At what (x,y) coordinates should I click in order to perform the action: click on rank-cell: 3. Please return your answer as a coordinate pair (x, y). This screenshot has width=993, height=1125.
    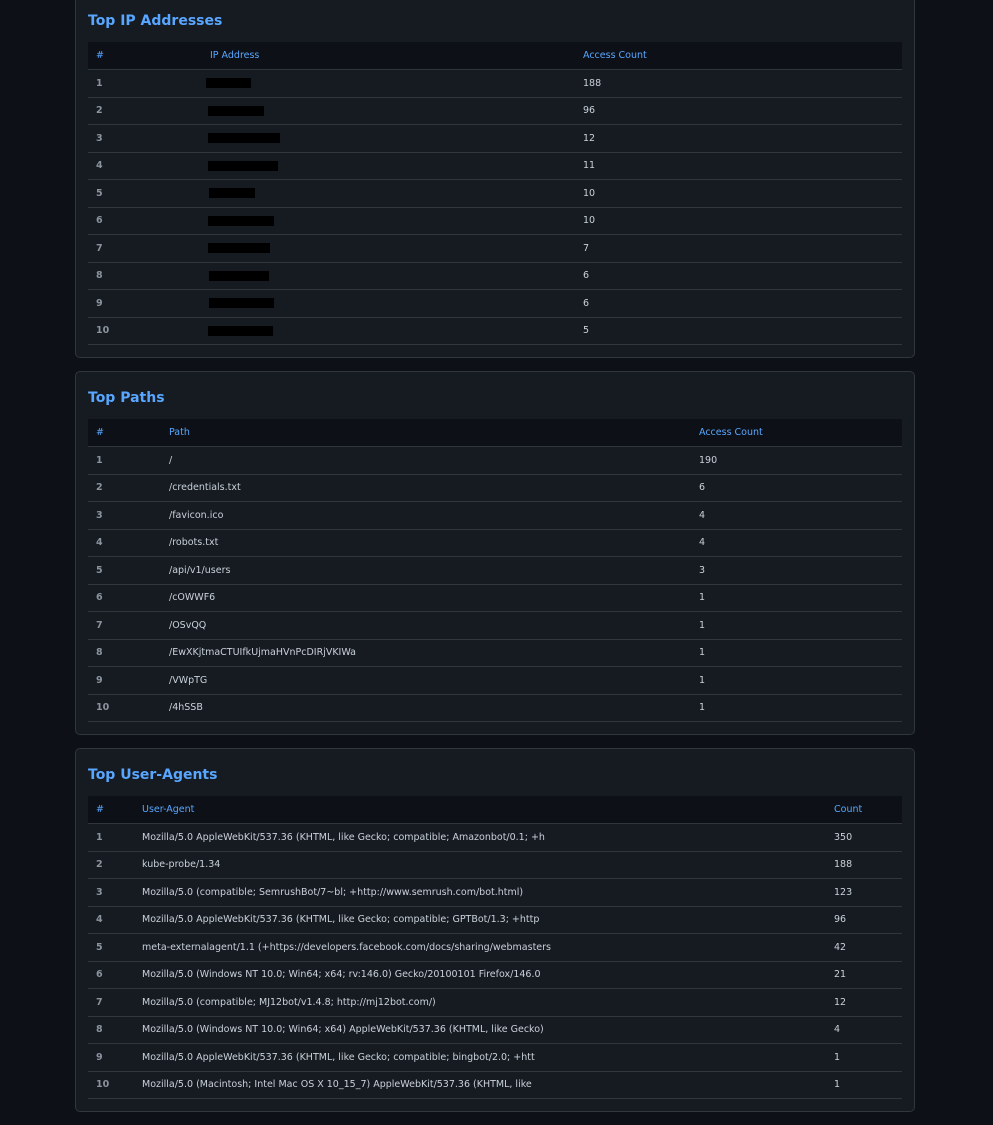
    Looking at the image, I should click on (145, 138).